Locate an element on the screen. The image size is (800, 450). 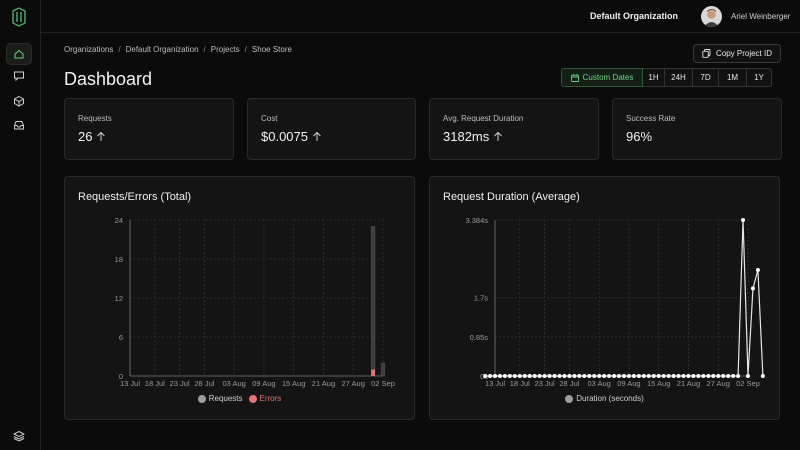
y-tick-label: 1.7s is located at coordinates (481, 298).